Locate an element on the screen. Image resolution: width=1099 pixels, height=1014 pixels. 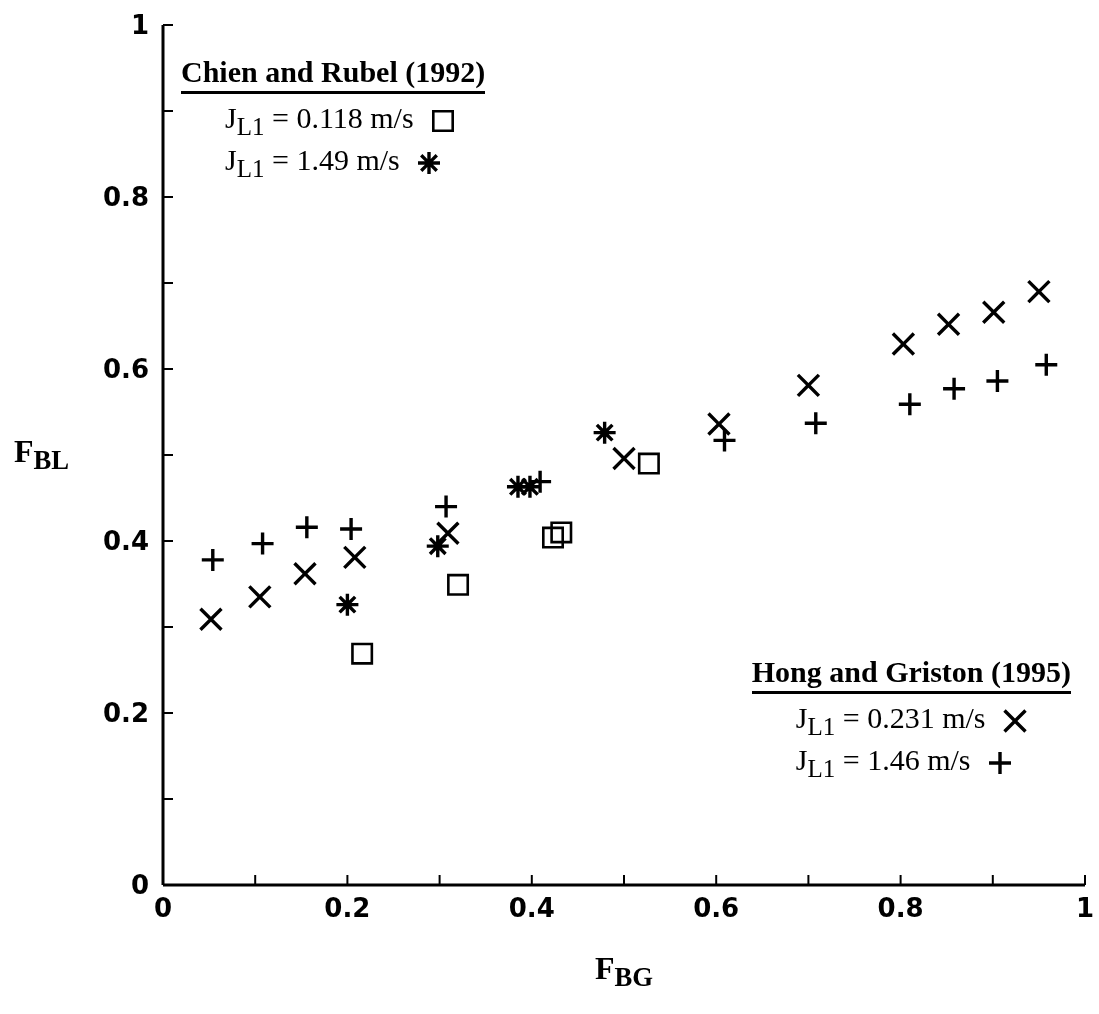
x-axis-title: F$_{BG}$ is located at coordinates (624, 971).